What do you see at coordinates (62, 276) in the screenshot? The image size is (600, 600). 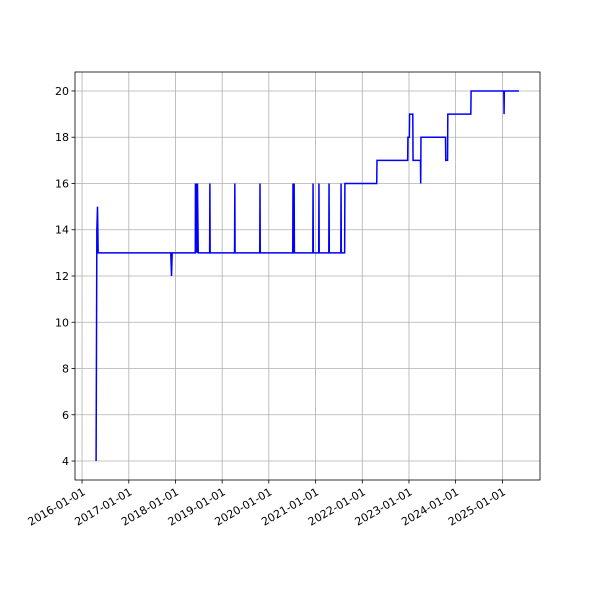 I see `y-tick-label: 12` at bounding box center [62, 276].